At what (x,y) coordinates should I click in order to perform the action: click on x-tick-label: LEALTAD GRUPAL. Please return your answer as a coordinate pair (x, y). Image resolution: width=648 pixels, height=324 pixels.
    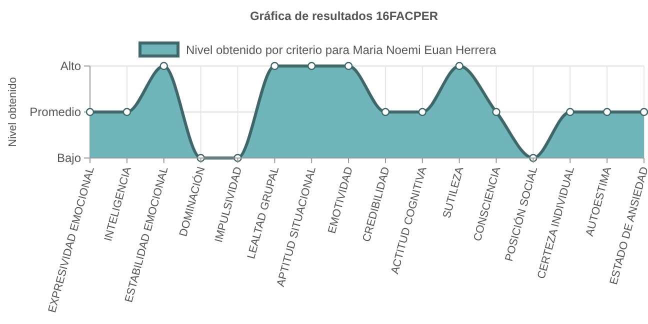
    Looking at the image, I should click on (263, 213).